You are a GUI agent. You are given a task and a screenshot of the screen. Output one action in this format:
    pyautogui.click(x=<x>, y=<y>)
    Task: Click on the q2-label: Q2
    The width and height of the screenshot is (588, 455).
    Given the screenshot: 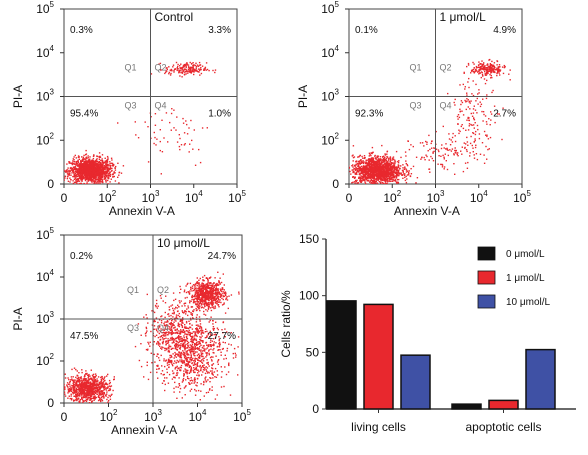 What is the action you would take?
    pyautogui.click(x=161, y=68)
    